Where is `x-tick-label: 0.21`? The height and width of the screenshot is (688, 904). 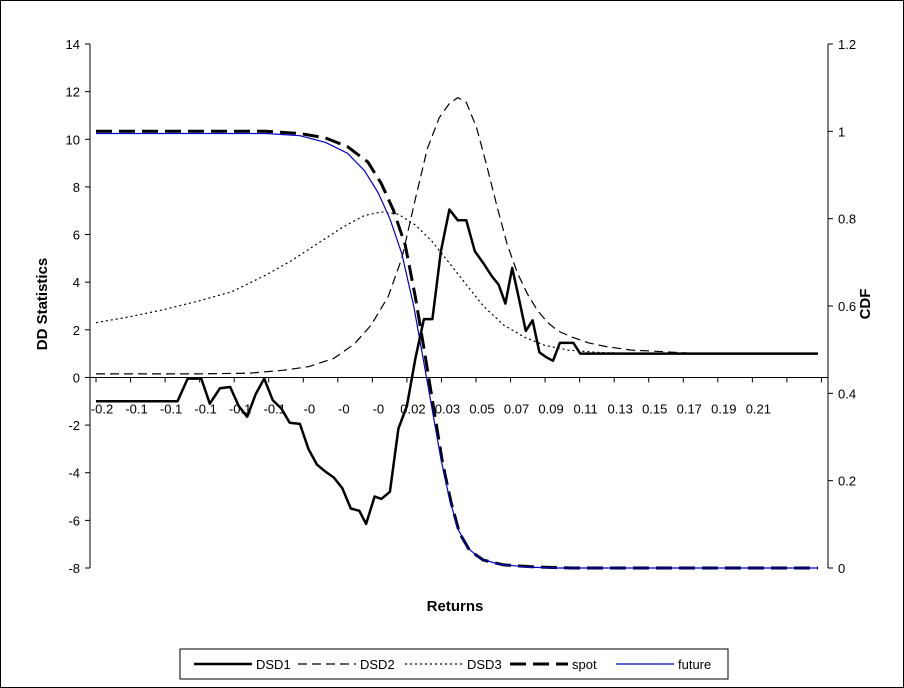 x-tick-label: 0.21 is located at coordinates (758, 408).